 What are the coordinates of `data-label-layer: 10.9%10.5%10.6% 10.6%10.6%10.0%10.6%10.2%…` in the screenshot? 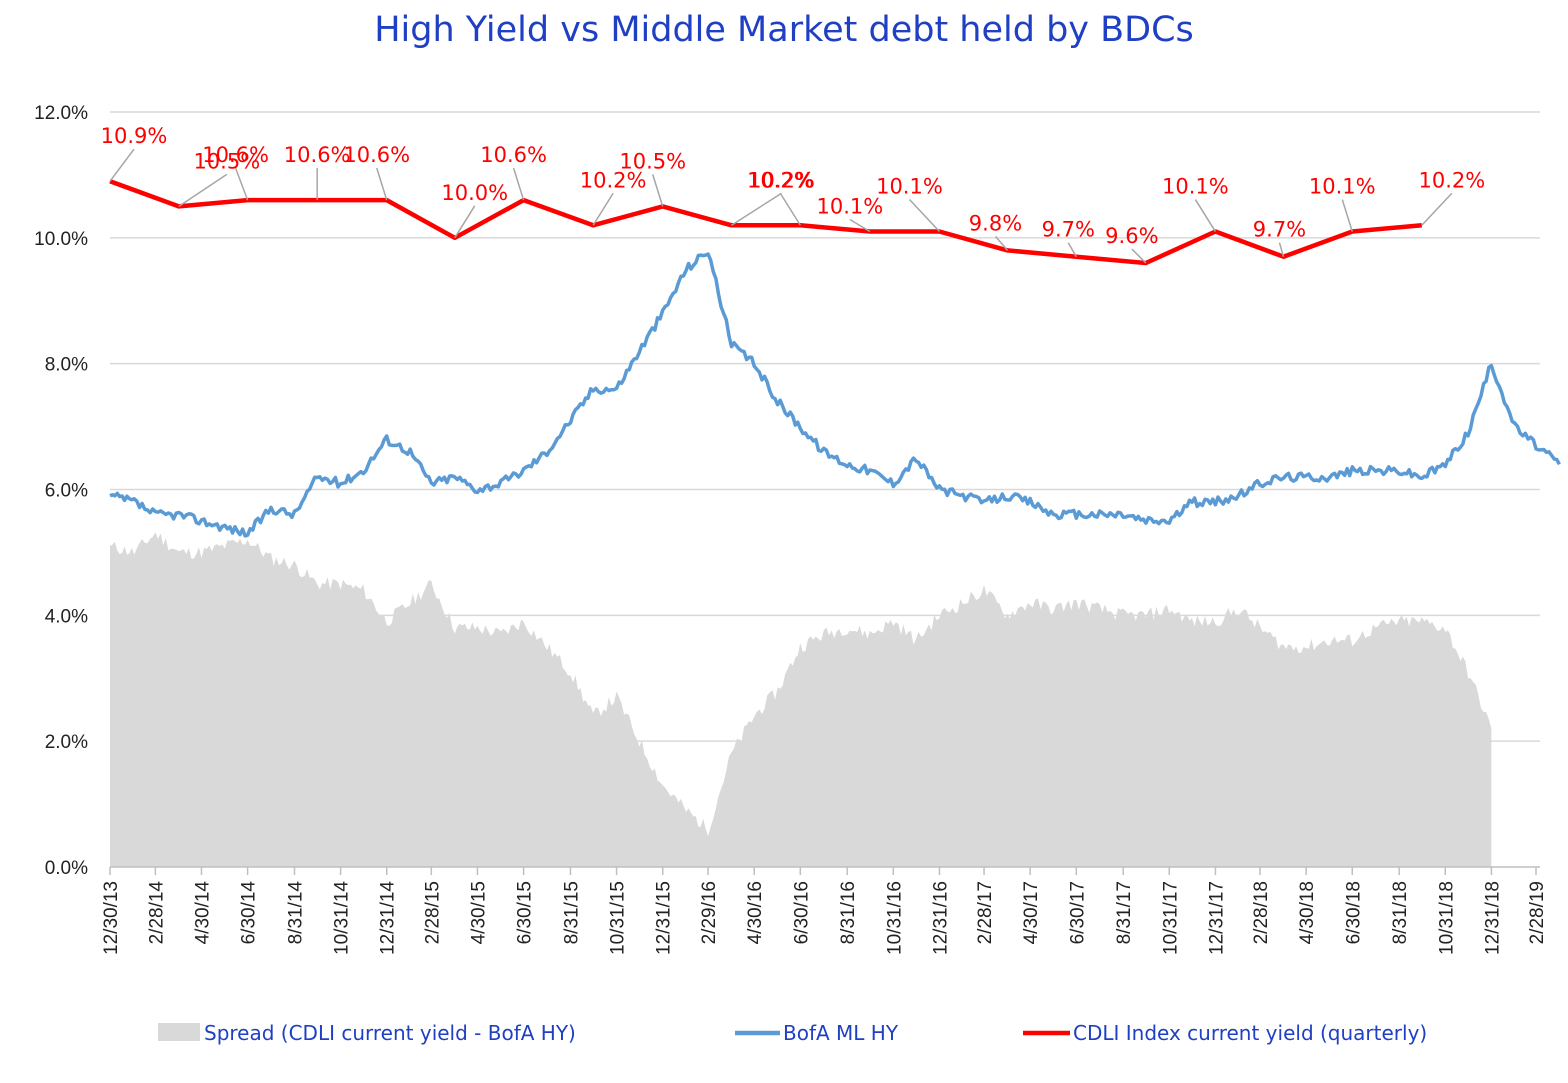 It's located at (793, 194).